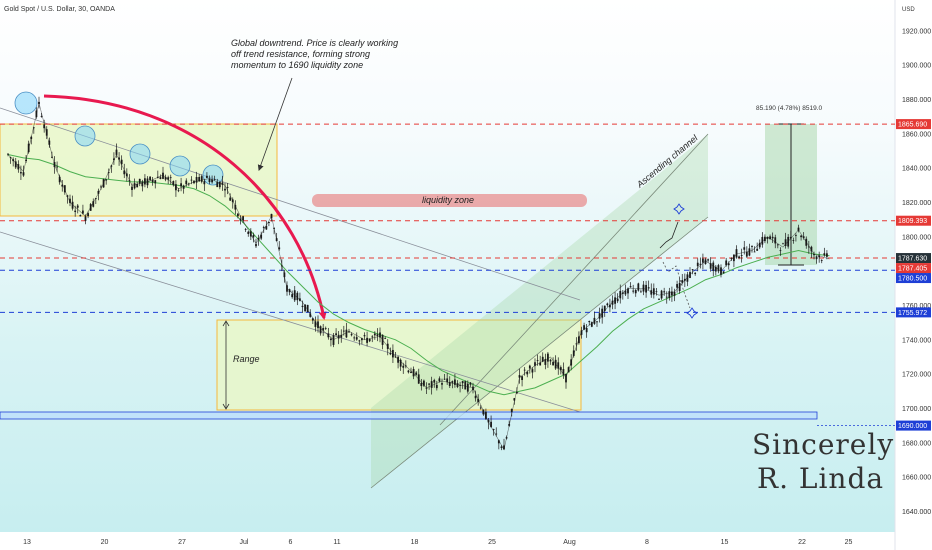 The width and height of the screenshot is (932, 550). I want to click on chart-title: Gold Spot / U.S. Dollar, 30, OANDA, so click(59, 9).